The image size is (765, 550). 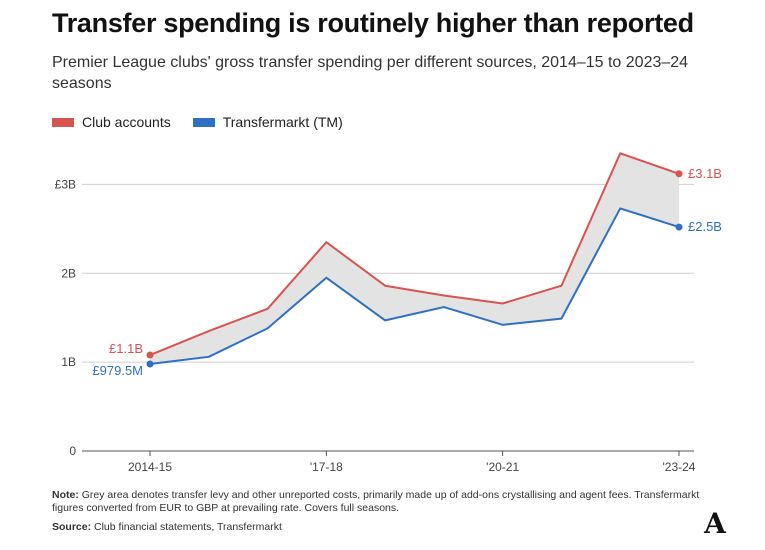 What do you see at coordinates (186, 527) in the screenshot?
I see `source-text: Club financial statements, Transfermarkt` at bounding box center [186, 527].